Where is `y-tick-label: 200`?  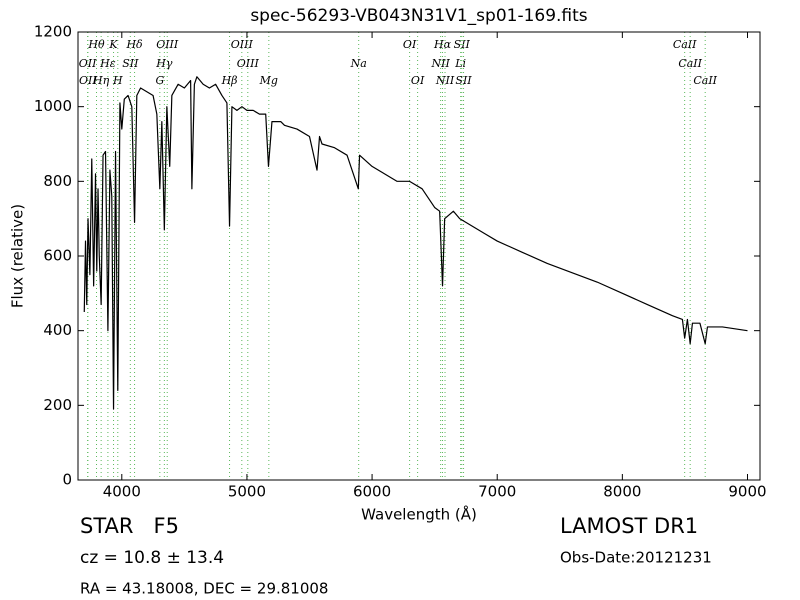
y-tick-label: 200 is located at coordinates (57, 405).